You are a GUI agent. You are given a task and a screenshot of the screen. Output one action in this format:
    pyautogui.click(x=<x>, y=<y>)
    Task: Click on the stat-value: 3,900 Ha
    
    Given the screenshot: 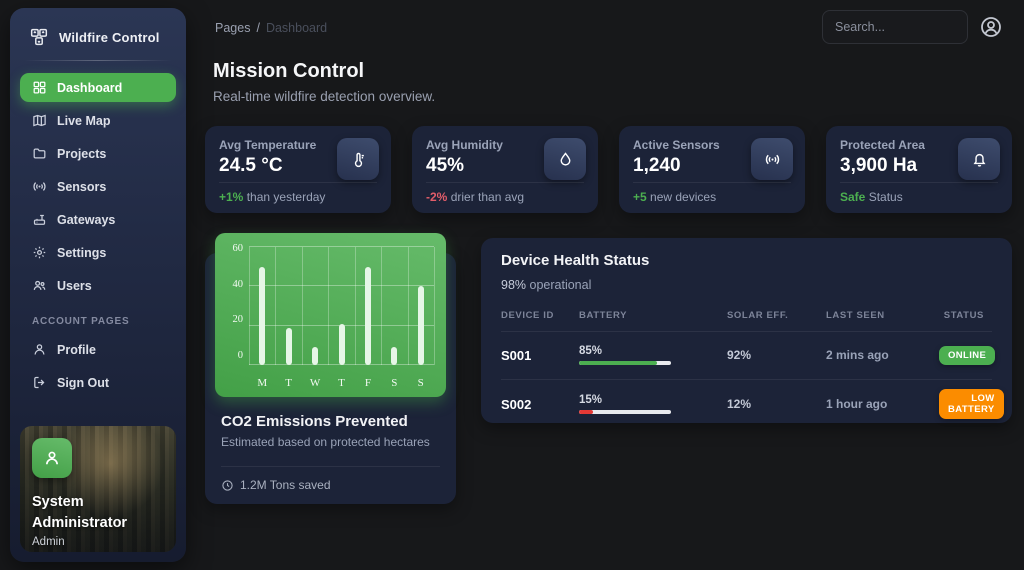 What is the action you would take?
    pyautogui.click(x=879, y=165)
    